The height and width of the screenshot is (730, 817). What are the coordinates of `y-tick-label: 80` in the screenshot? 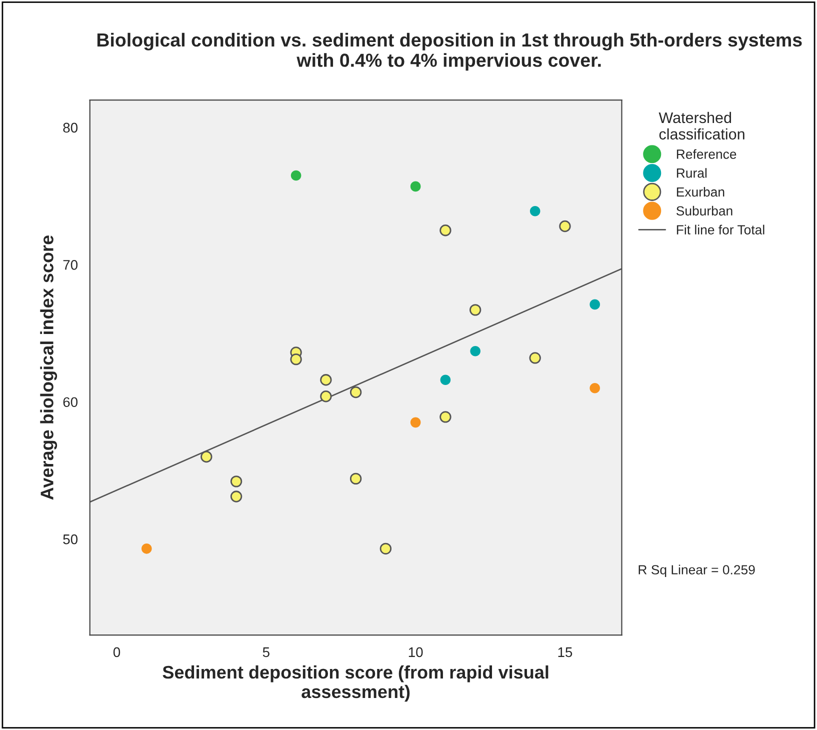 It's located at (70, 127).